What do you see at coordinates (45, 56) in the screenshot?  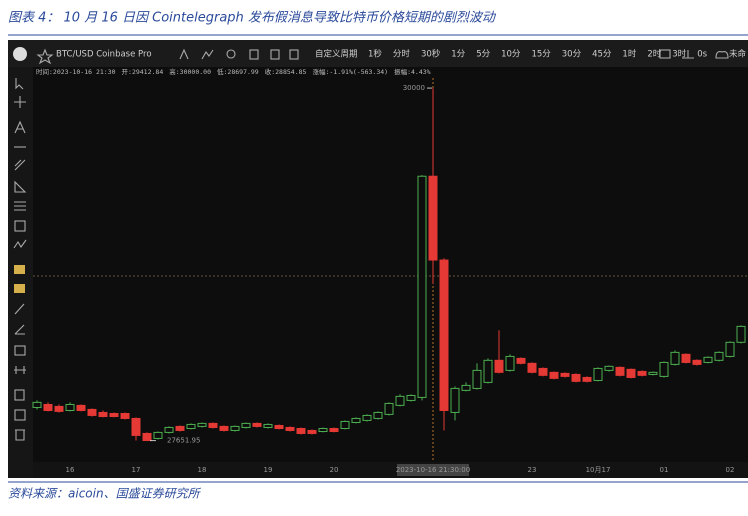 I see `favorite-icon` at bounding box center [45, 56].